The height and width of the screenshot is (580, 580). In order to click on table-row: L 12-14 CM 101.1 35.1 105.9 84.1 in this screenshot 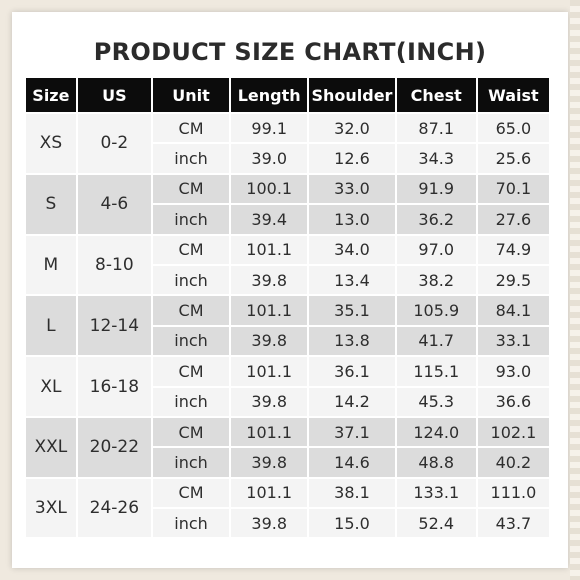, I will do `click(288, 326)`.